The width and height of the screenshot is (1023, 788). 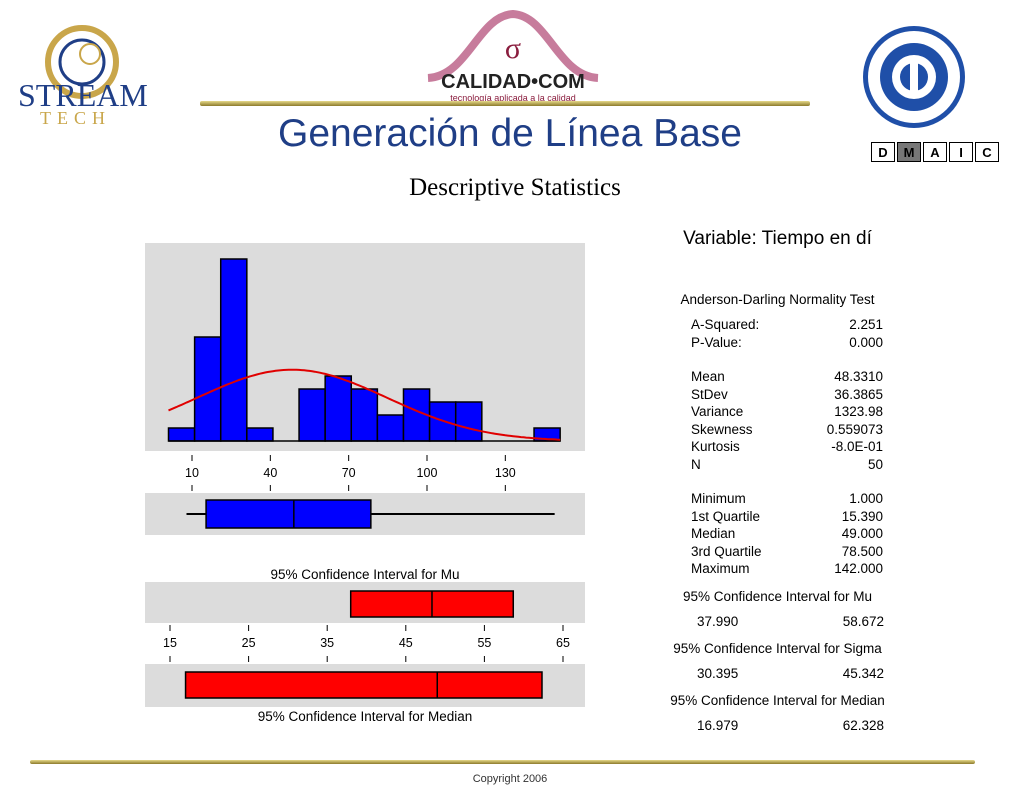 I want to click on dmaic-i: I, so click(x=961, y=152).